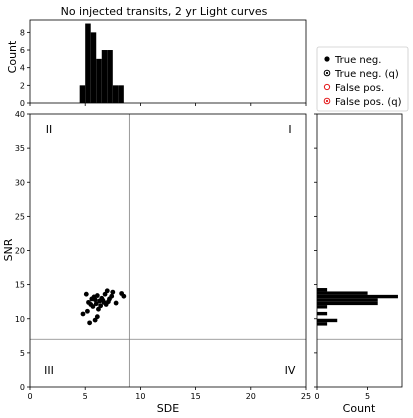 Image resolution: width=413 pixels, height=418 pixels. Describe the element at coordinates (20, 285) in the screenshot. I see `scatter-y-tick-label: 15` at that location.